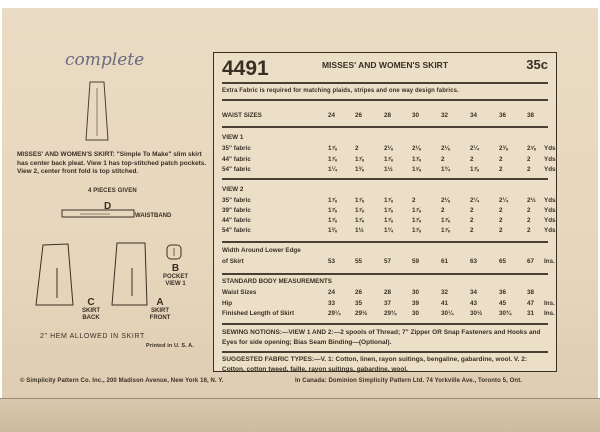 This screenshot has height=432, width=600. I want to click on row-label: 39" fabric, so click(236, 210).